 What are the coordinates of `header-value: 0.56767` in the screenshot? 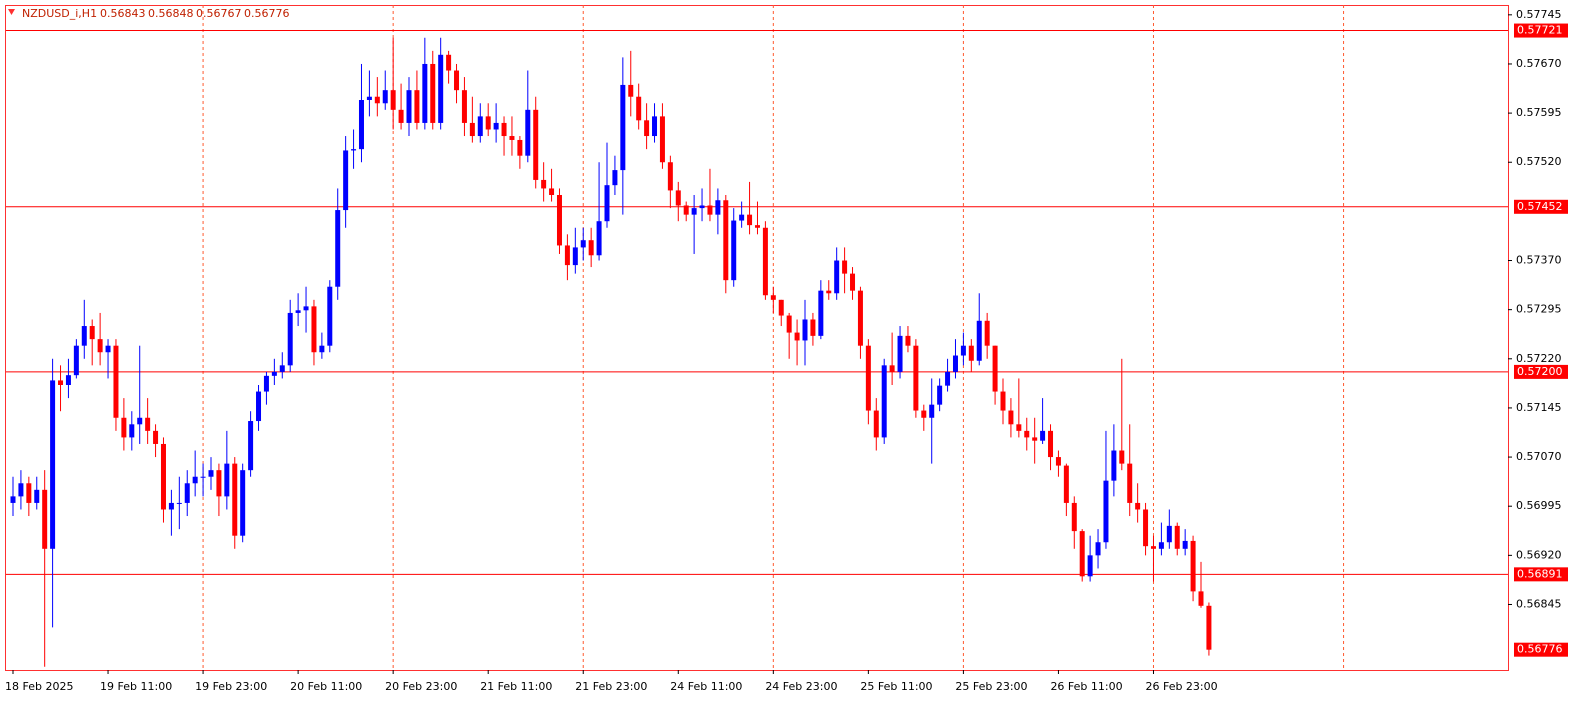 It's located at (219, 13).